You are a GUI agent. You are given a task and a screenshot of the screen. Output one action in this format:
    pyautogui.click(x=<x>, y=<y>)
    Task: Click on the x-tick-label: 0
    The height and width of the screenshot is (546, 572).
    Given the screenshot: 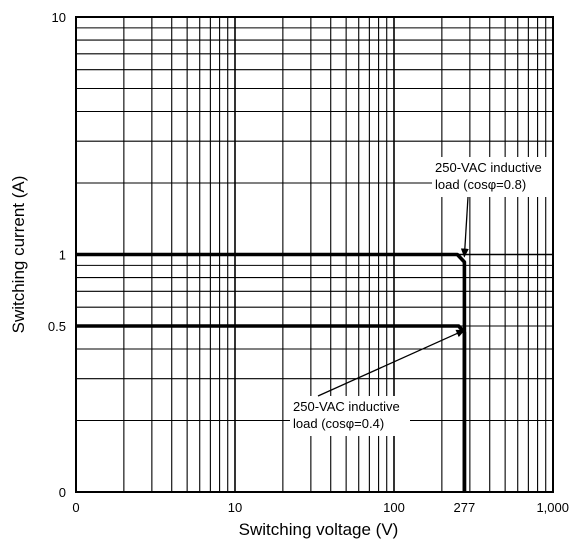 What is the action you would take?
    pyautogui.click(x=75, y=507)
    